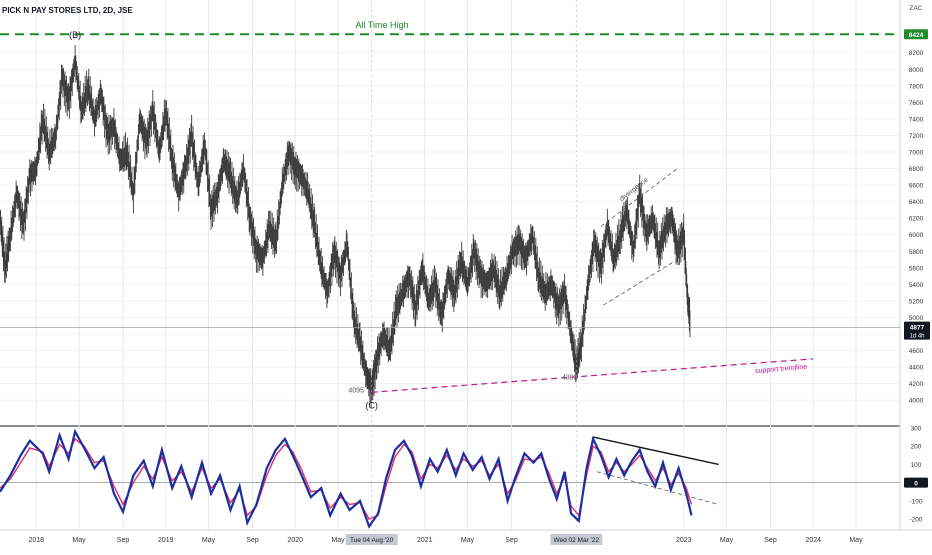 The image size is (932, 555). What do you see at coordinates (915, 520) in the screenshot?
I see `osc-y-tick-label: -200` at bounding box center [915, 520].